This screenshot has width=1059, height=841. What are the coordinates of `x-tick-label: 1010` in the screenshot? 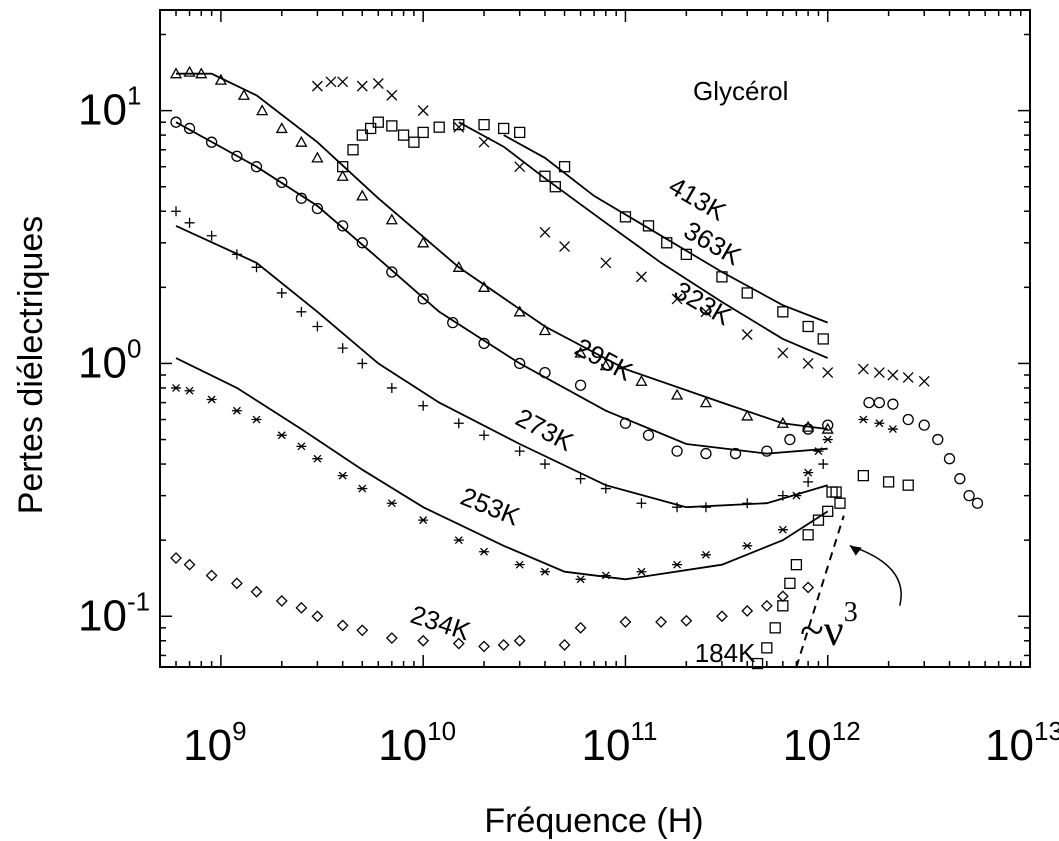 It's located at (417, 743).